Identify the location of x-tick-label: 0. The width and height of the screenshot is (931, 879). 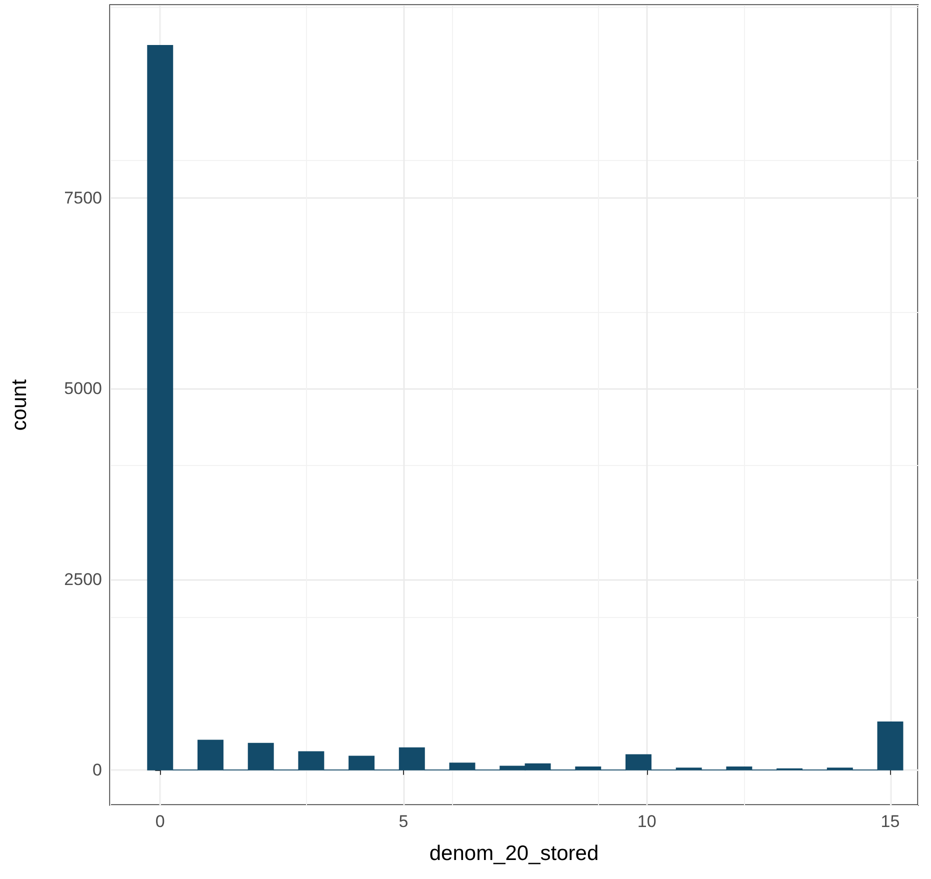
(160, 821).